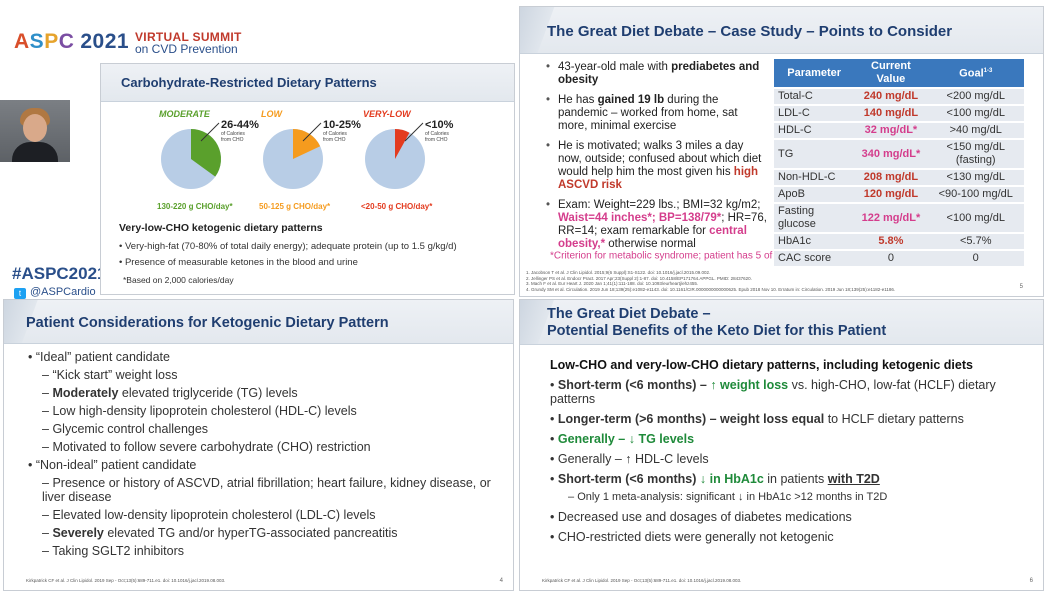 The image size is (1046, 594). I want to click on cell-parameter: TG, so click(814, 154).